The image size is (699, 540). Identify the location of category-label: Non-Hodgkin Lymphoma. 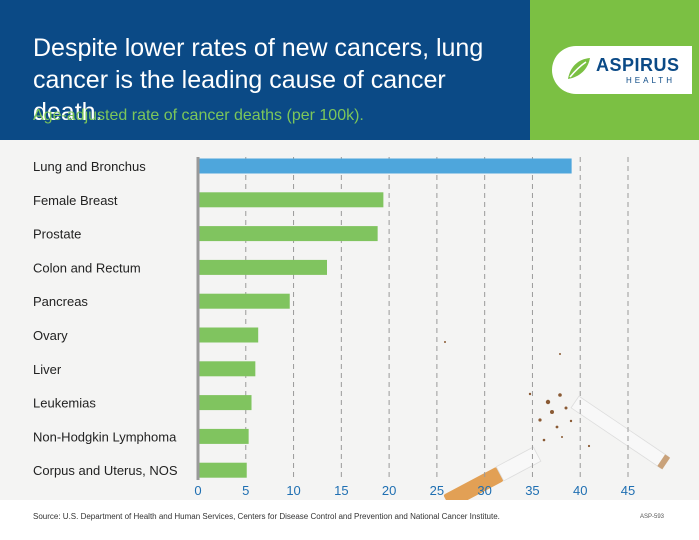
(105, 436).